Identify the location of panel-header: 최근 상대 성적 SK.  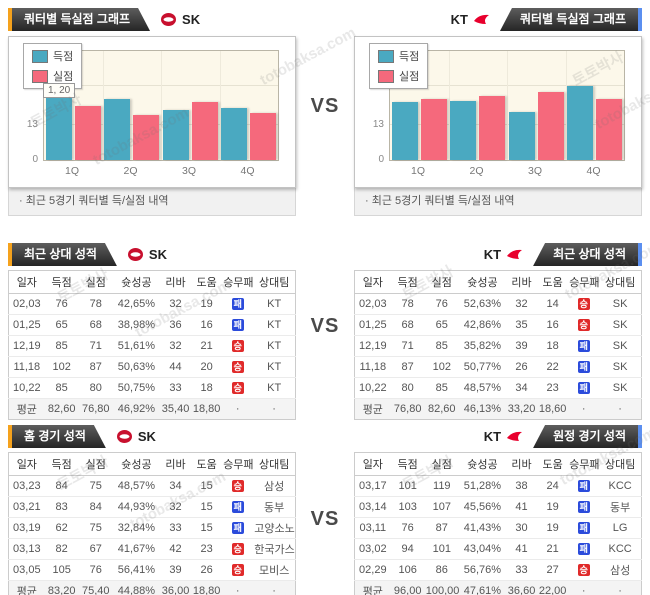
(152, 254).